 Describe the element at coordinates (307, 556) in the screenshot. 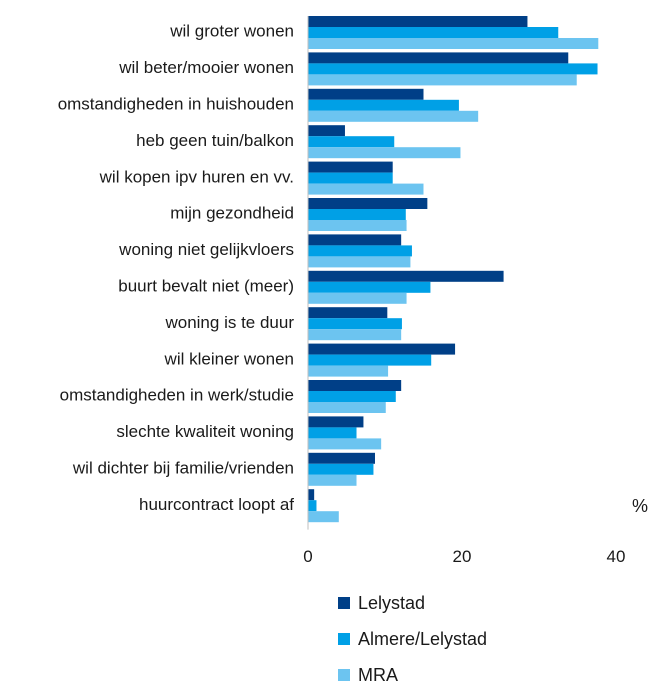

I see `x-tick-label: 0` at that location.